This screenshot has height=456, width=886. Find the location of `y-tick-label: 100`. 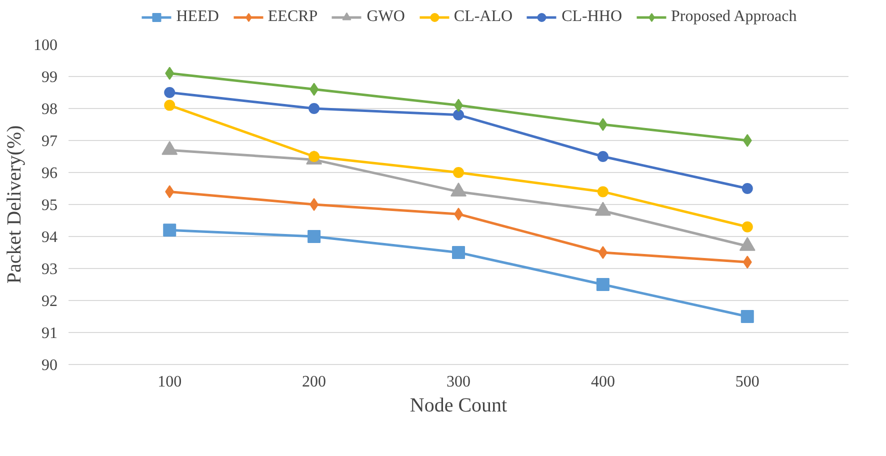

y-tick-label: 100 is located at coordinates (46, 45).